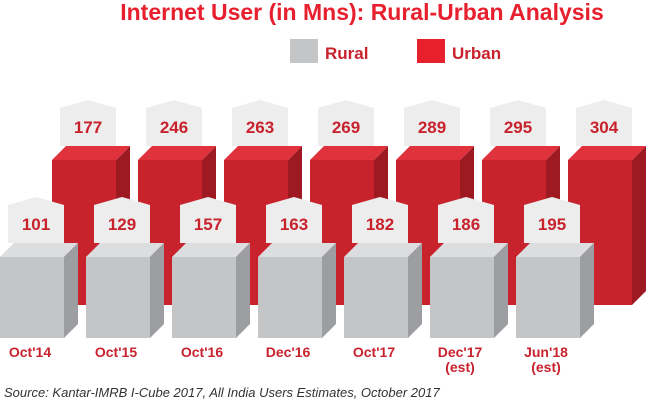 The width and height of the screenshot is (650, 403). Describe the element at coordinates (552, 224) in the screenshot. I see `rural-value-label: 195` at that location.